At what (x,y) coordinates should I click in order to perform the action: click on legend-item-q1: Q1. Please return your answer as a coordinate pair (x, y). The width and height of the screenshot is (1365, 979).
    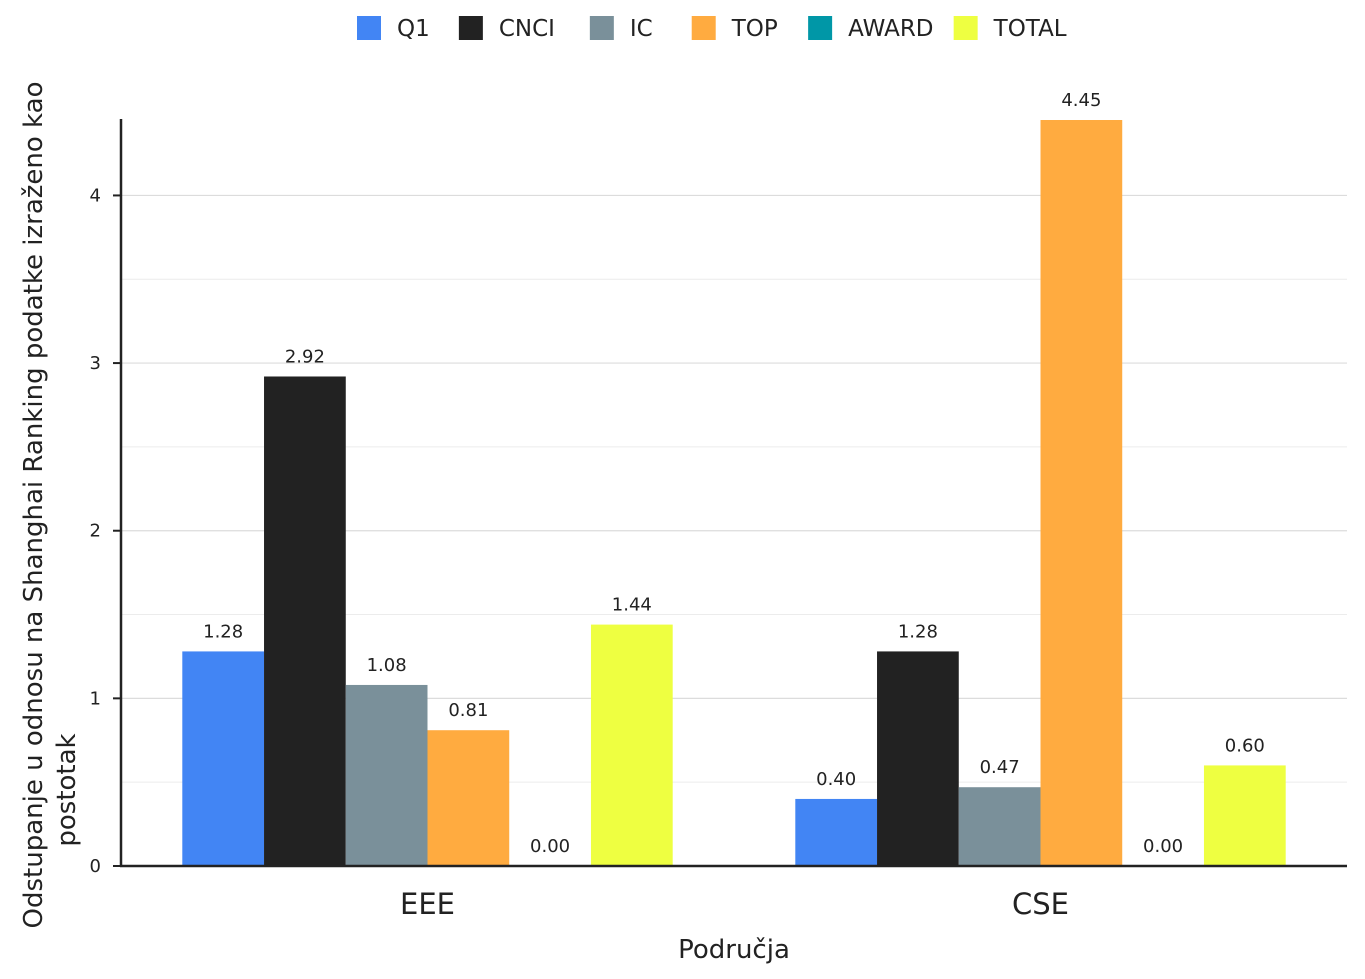
    Looking at the image, I should click on (393, 29).